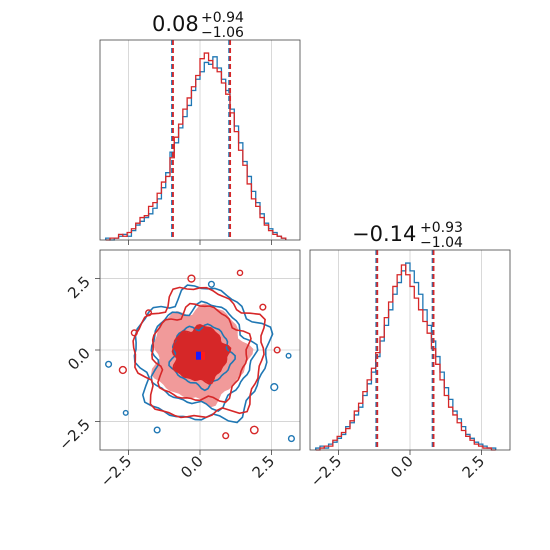  I want to click on y-tick-label: 0.0, so click(79, 359).